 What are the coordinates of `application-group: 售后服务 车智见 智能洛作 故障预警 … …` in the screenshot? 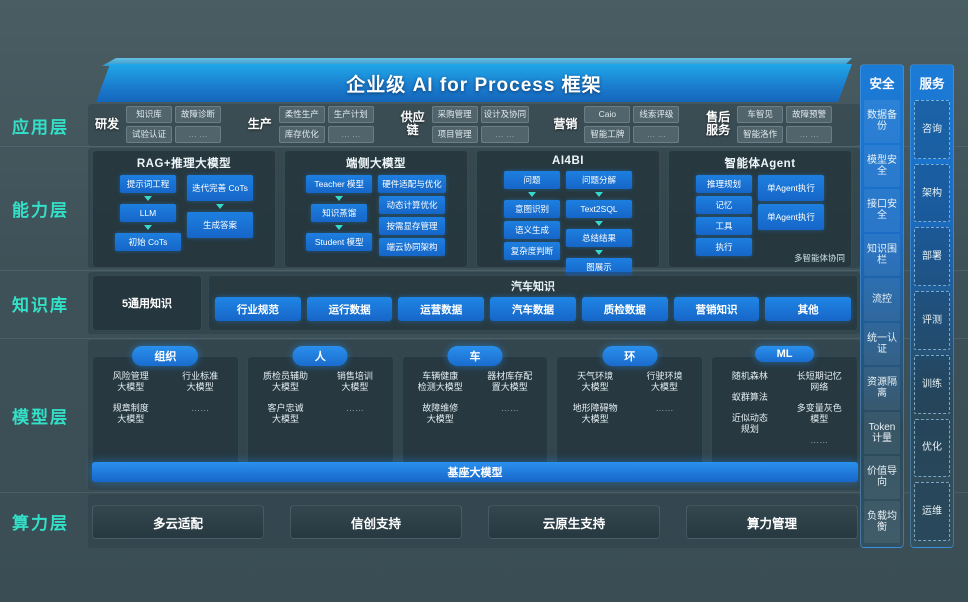 It's located at (777, 124).